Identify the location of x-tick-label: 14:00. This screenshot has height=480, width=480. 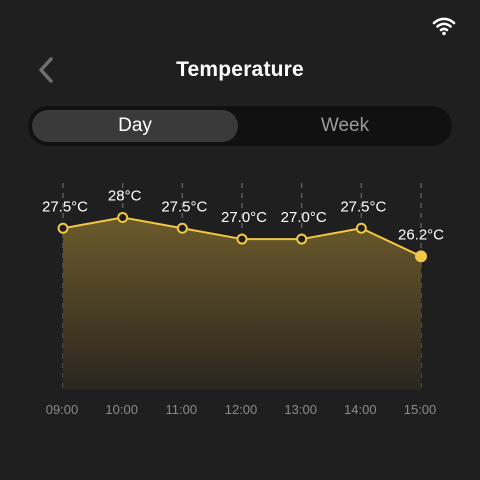
(360, 409).